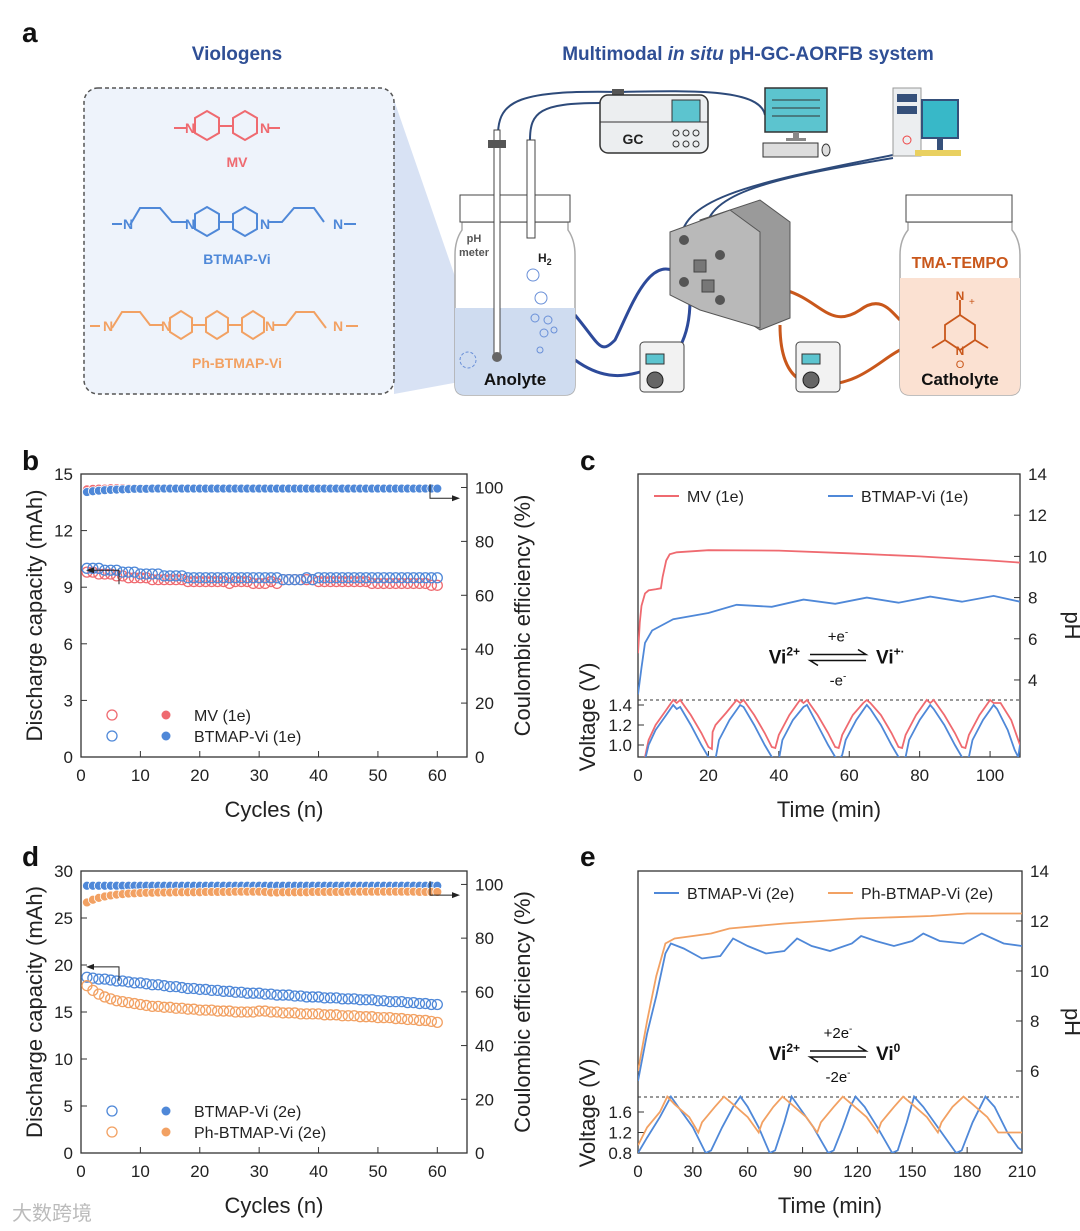  Describe the element at coordinates (207, 125) in the screenshot. I see `pyridinium-ring-icon` at that location.